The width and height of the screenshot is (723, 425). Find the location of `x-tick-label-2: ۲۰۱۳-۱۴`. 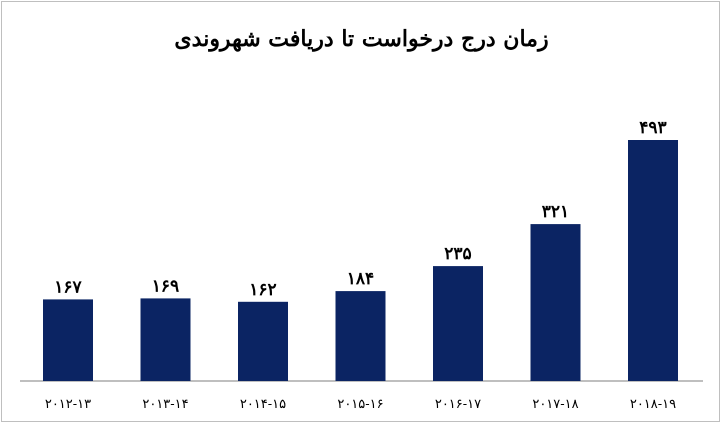

x-tick-label-2: ۲۰۱۳-۱۴ is located at coordinates (165, 404).